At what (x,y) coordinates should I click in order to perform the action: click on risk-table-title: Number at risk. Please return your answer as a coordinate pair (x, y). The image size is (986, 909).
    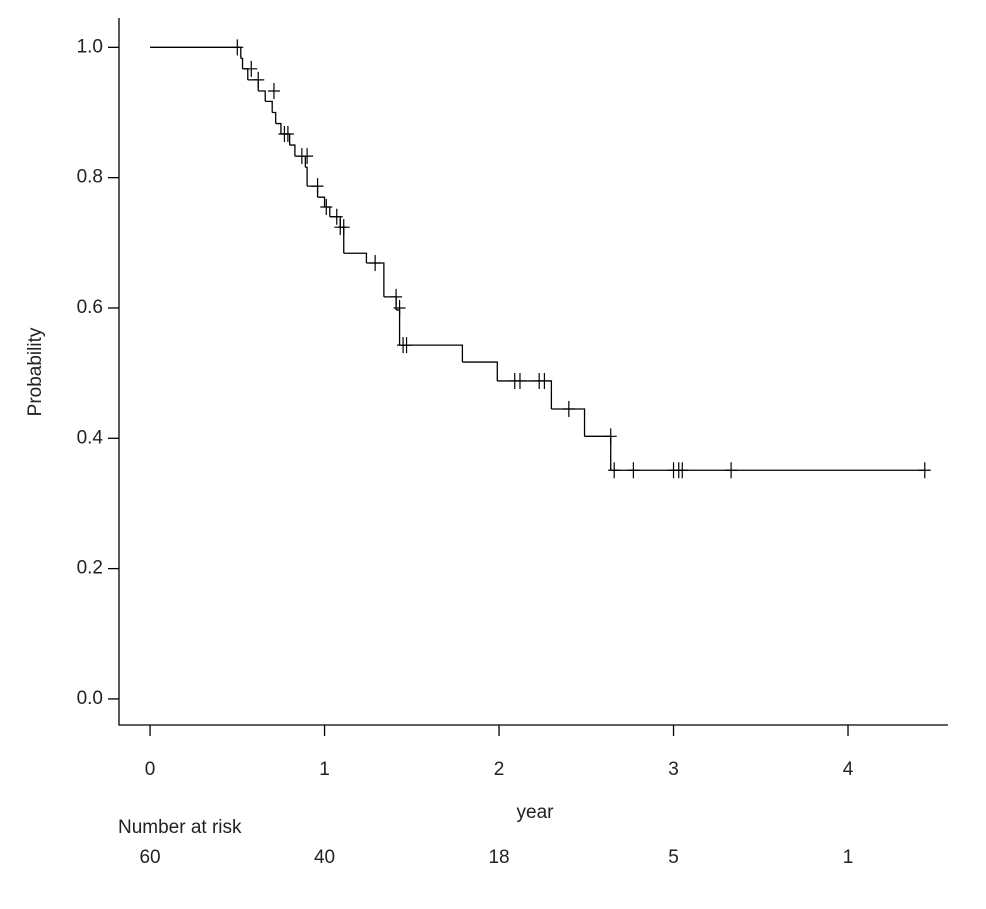
    Looking at the image, I should click on (180, 827).